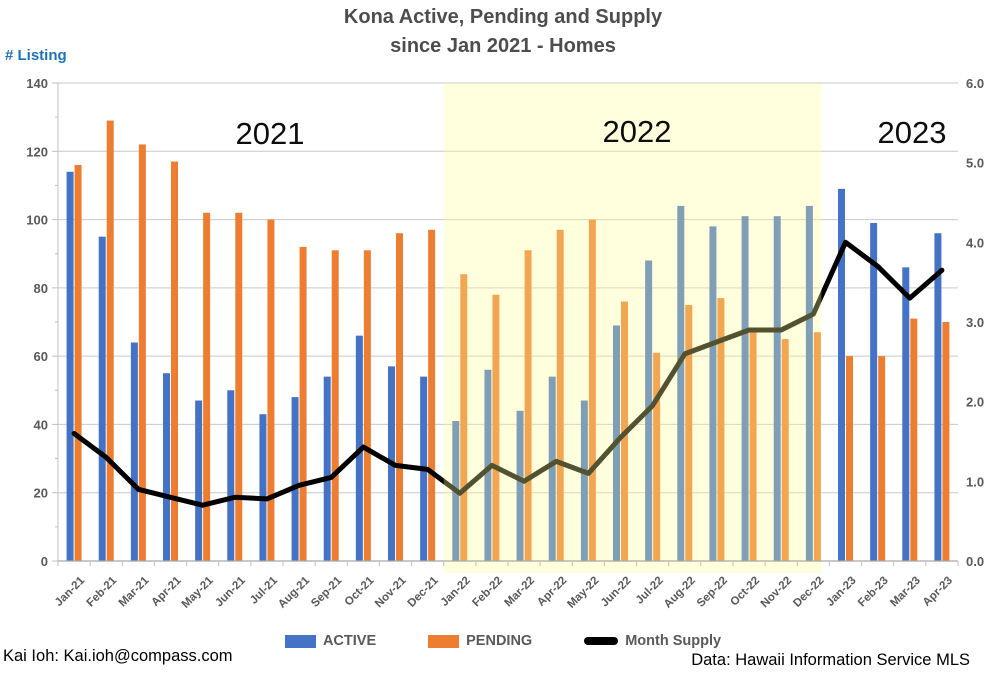 The image size is (1006, 675). What do you see at coordinates (499, 641) in the screenshot?
I see `legend-label-pending: PENDING` at bounding box center [499, 641].